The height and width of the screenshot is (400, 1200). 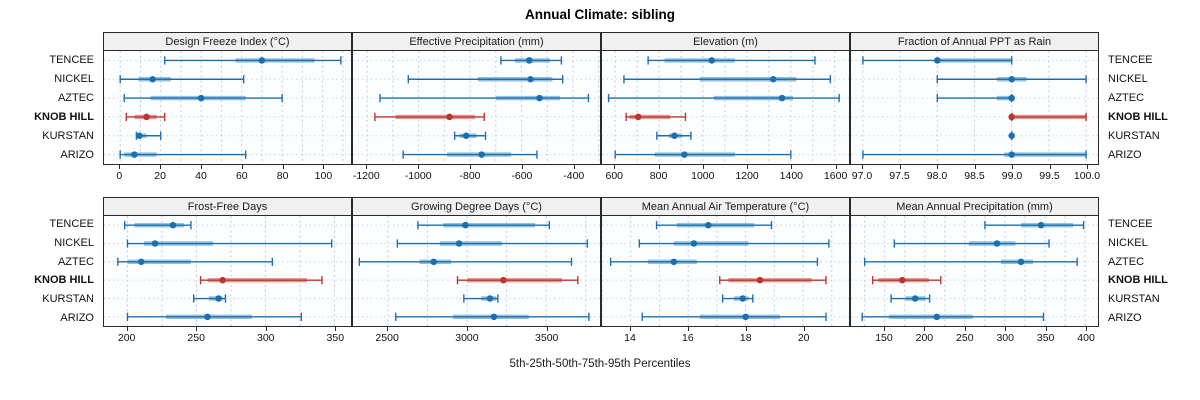 I want to click on plot-mean-annual-precipitation, so click(x=974, y=271).